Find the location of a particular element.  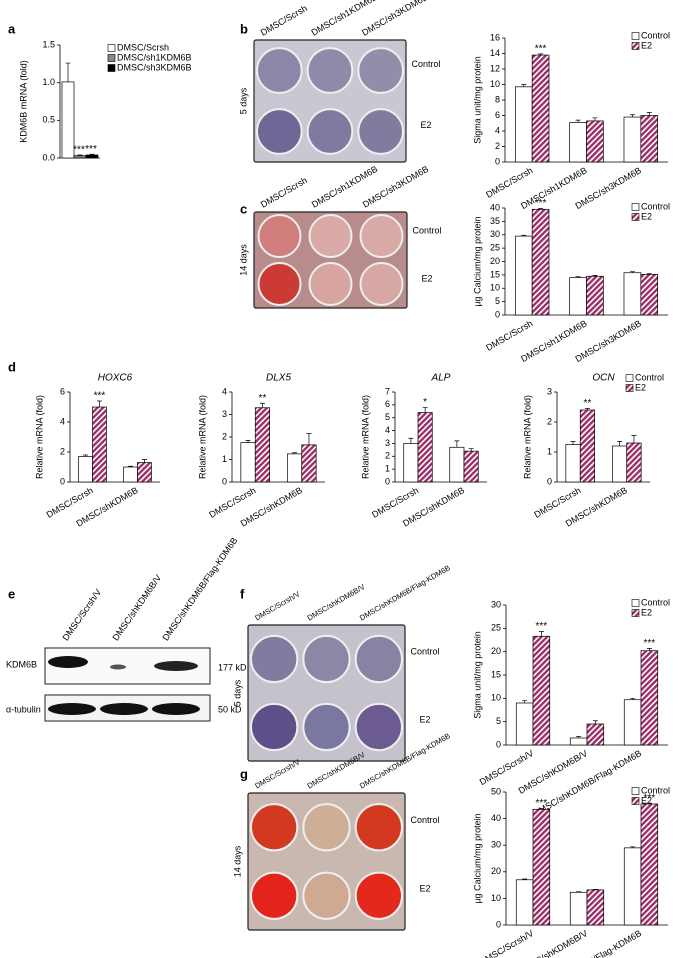

legend-label: Control is located at coordinates (655, 35).